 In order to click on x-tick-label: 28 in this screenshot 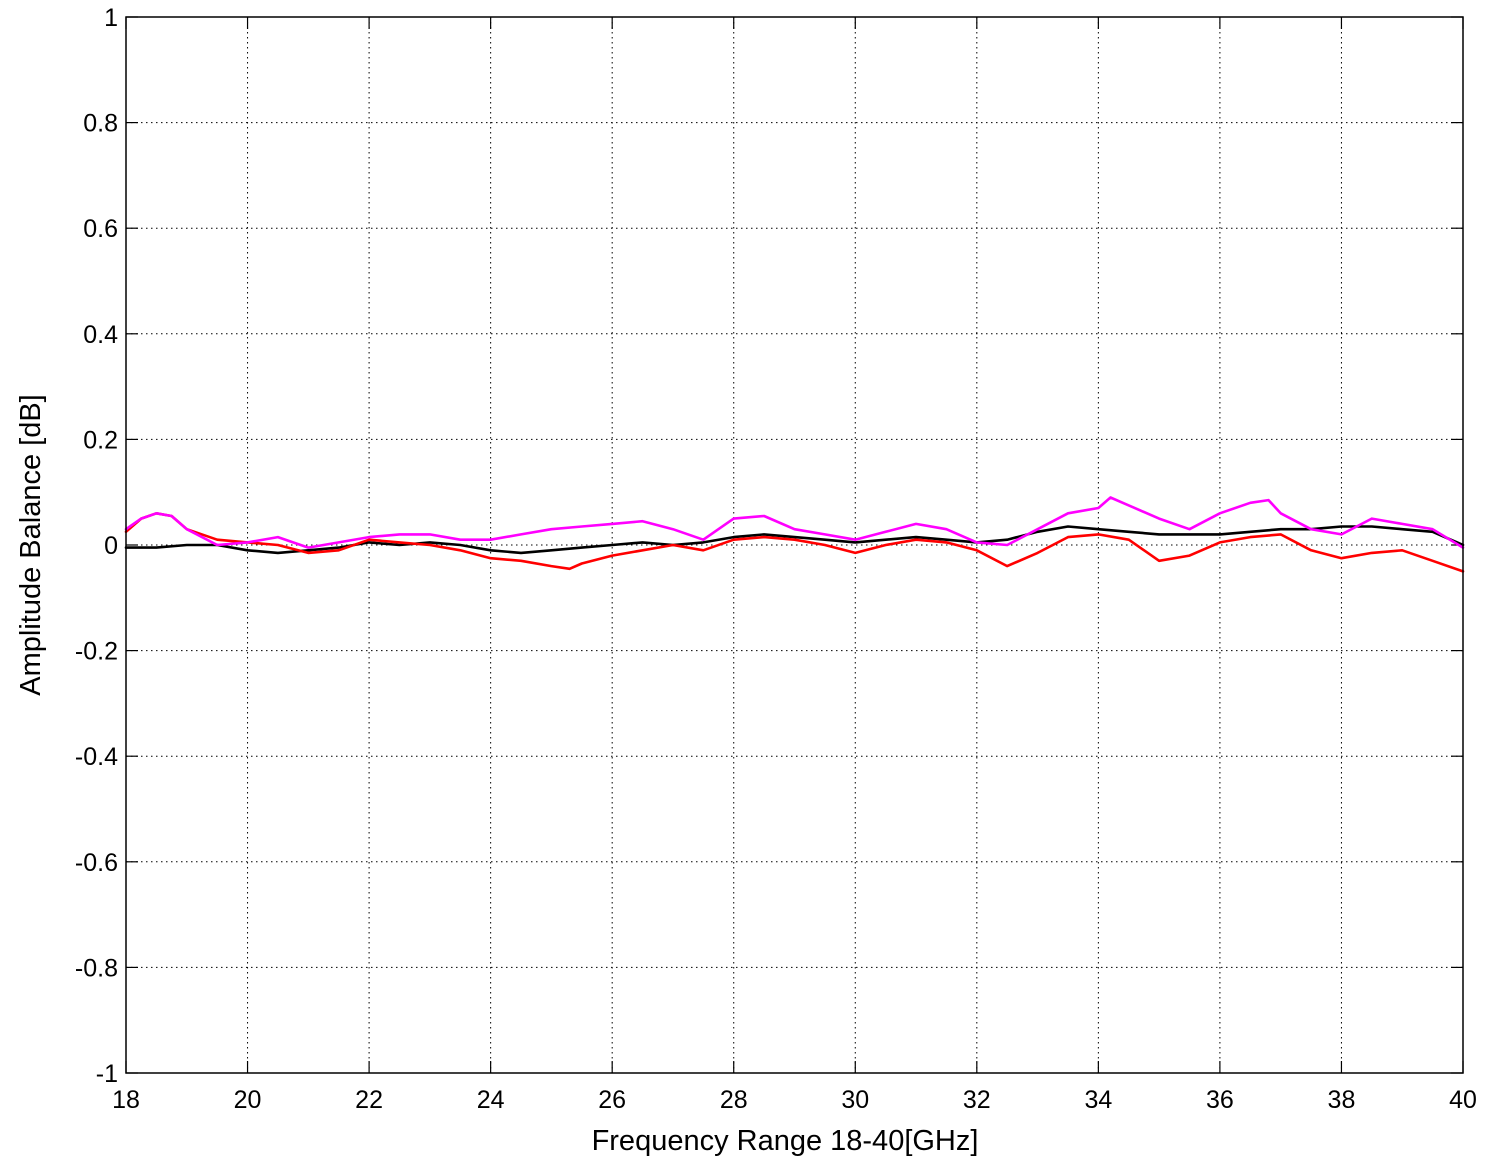, I will do `click(734, 1100)`.